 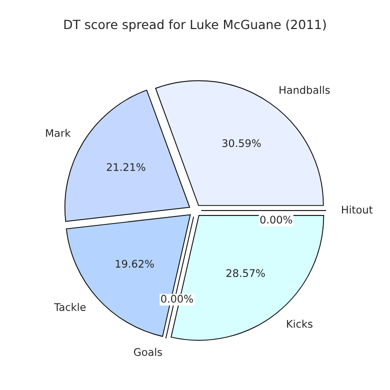 I want to click on category-label: Goals, so click(x=148, y=352).